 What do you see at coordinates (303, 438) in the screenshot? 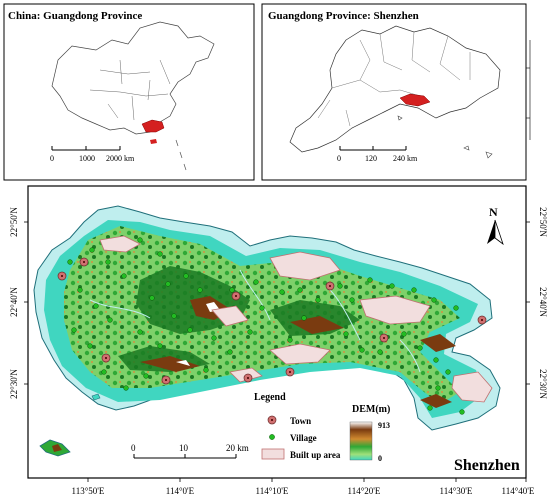
I see `legend-village-label: Village` at bounding box center [303, 438].